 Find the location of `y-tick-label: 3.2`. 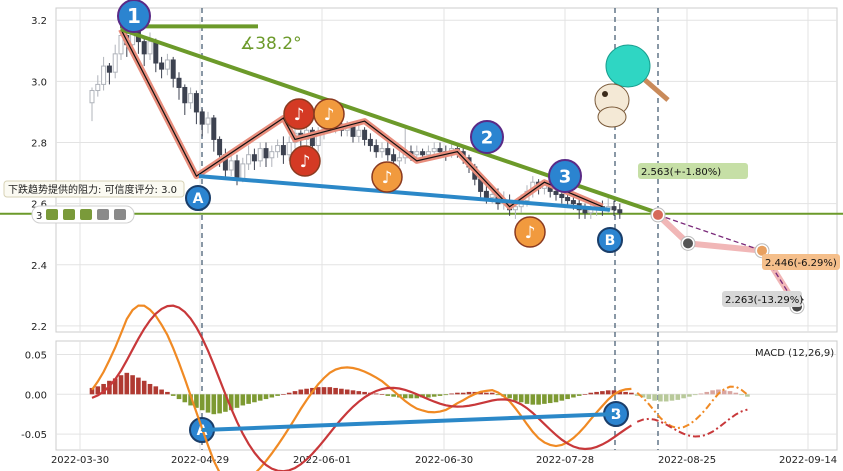

y-tick-label: 3.2 is located at coordinates (39, 21).